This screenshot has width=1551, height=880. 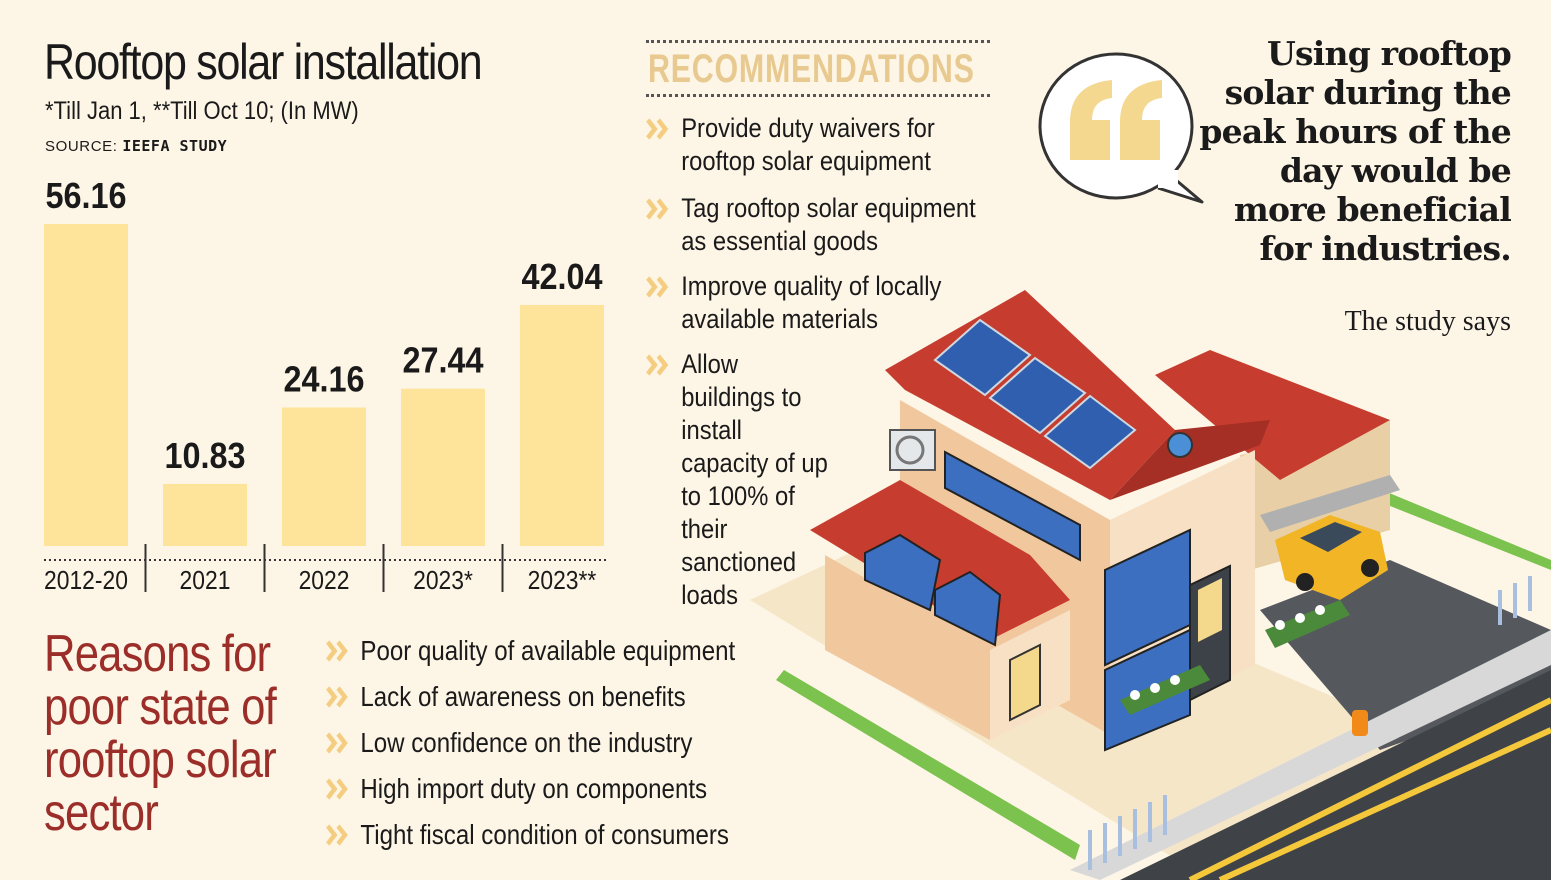 I want to click on recommendations-top-rule, so click(x=818, y=41).